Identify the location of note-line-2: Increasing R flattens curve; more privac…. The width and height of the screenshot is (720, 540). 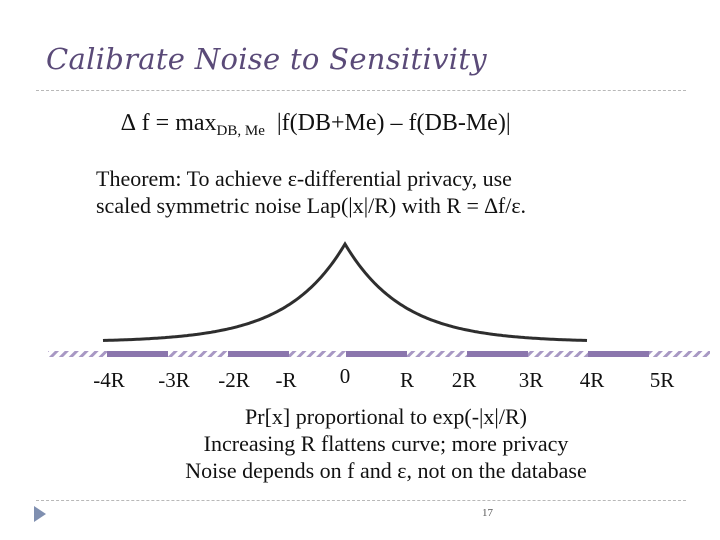
(386, 443).